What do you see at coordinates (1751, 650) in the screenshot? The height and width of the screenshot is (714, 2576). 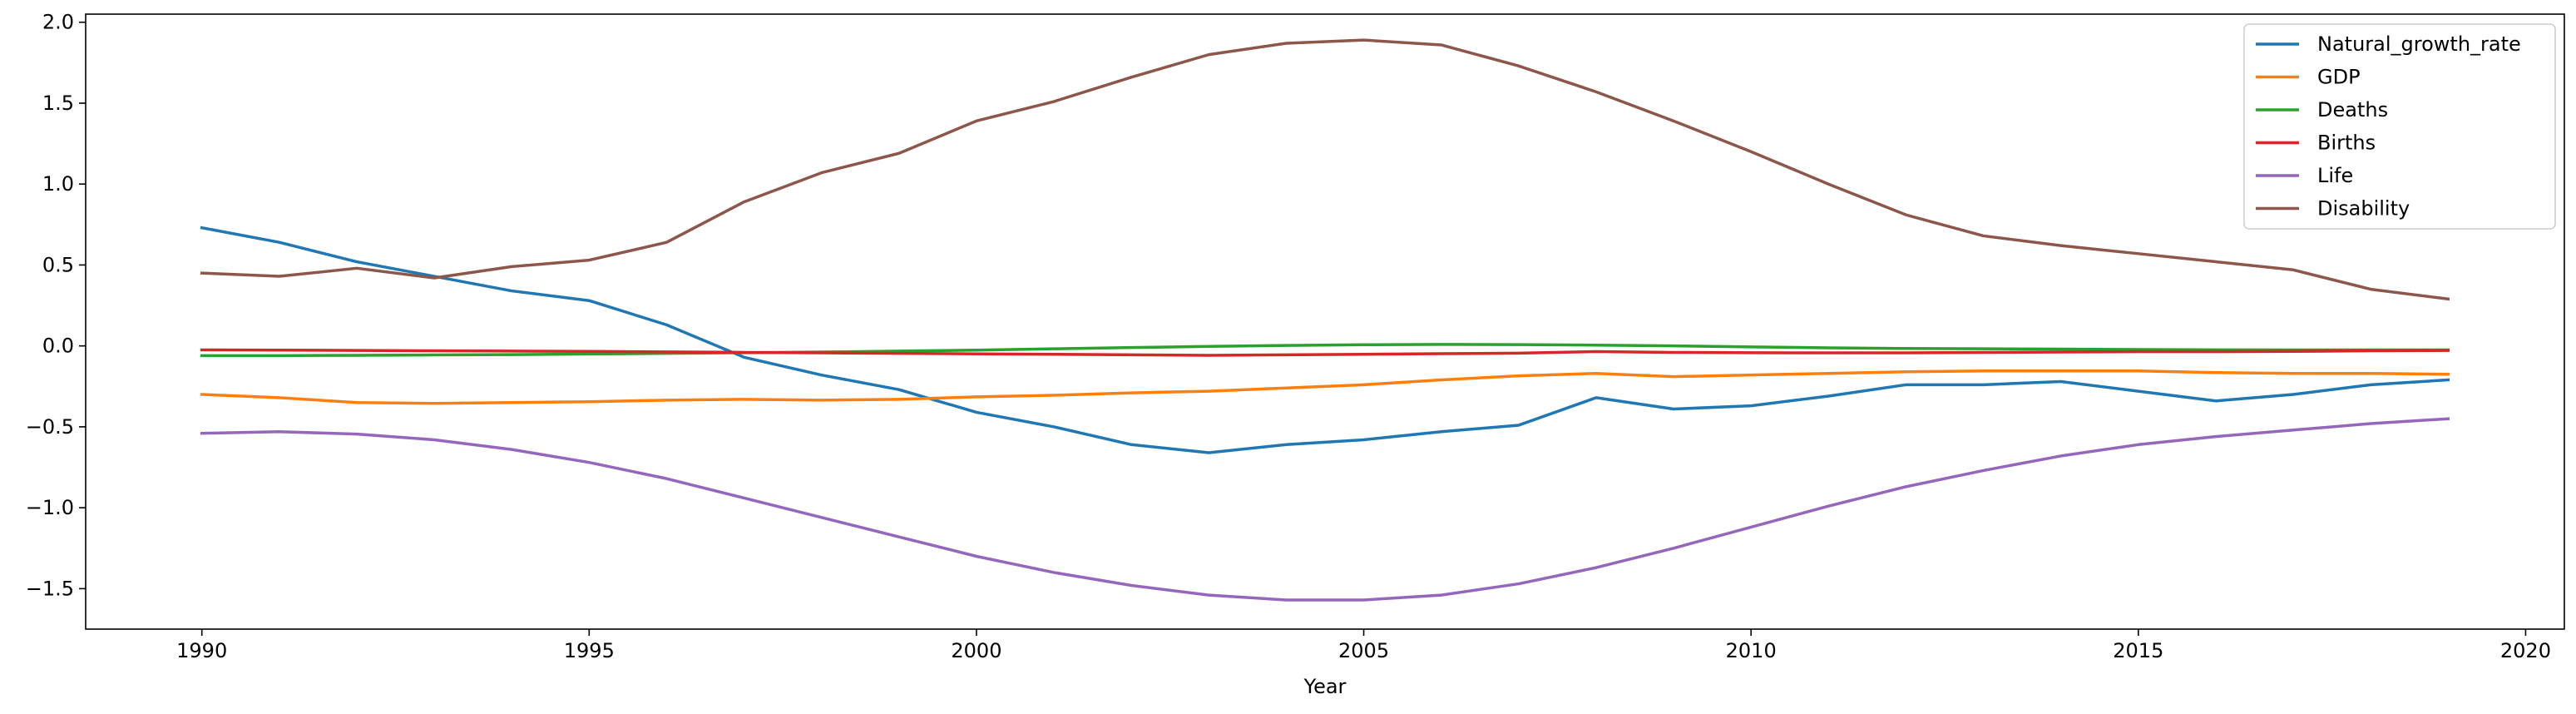 I see `x-tick-label: 2010` at bounding box center [1751, 650].